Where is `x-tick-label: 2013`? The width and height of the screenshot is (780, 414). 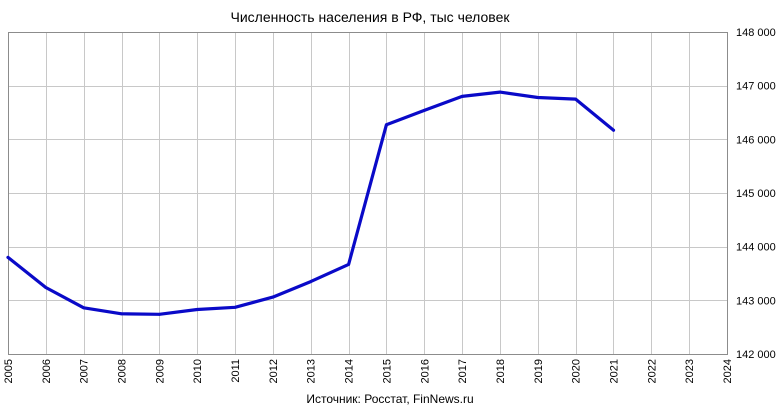 x-tick-label: 2013 is located at coordinates (312, 371).